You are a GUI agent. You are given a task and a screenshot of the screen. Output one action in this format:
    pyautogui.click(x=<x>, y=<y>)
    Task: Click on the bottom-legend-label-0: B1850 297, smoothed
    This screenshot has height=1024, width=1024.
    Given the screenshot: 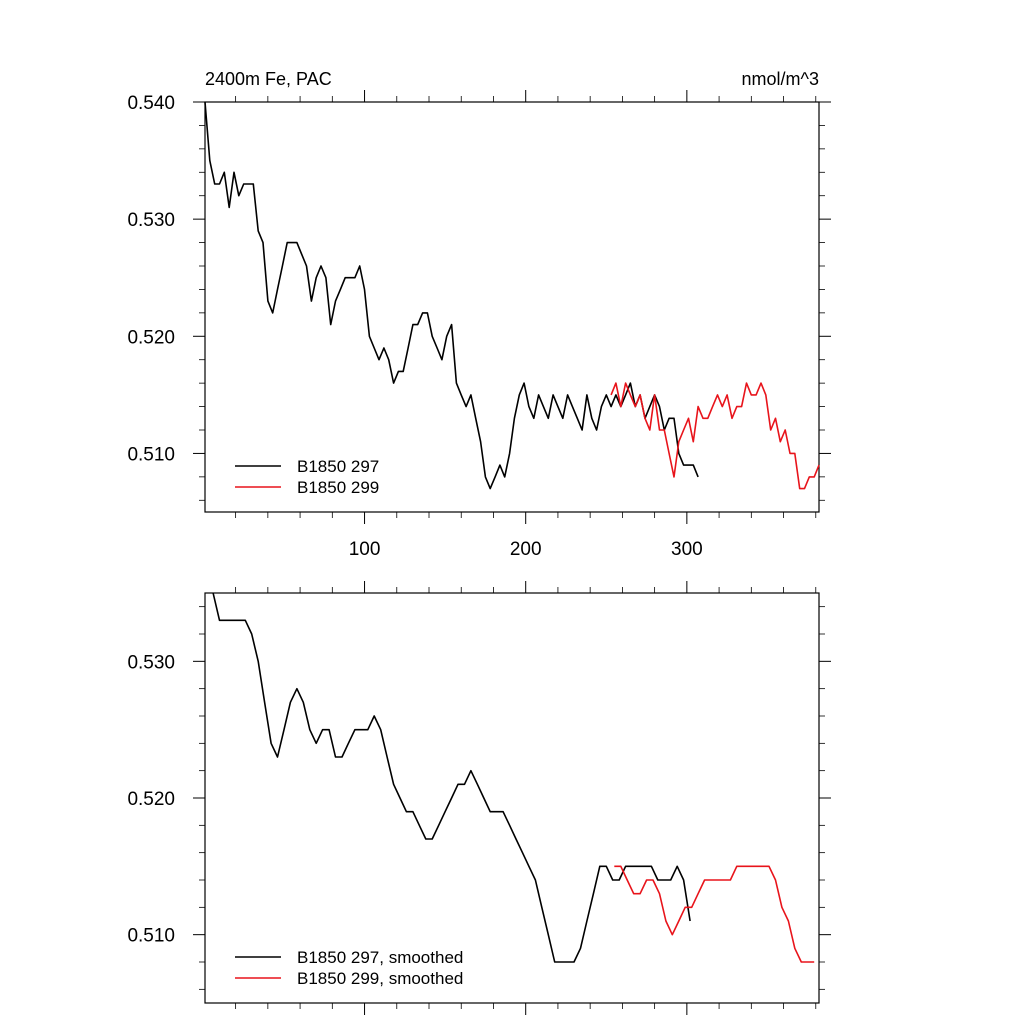 What is the action you would take?
    pyautogui.click(x=380, y=957)
    